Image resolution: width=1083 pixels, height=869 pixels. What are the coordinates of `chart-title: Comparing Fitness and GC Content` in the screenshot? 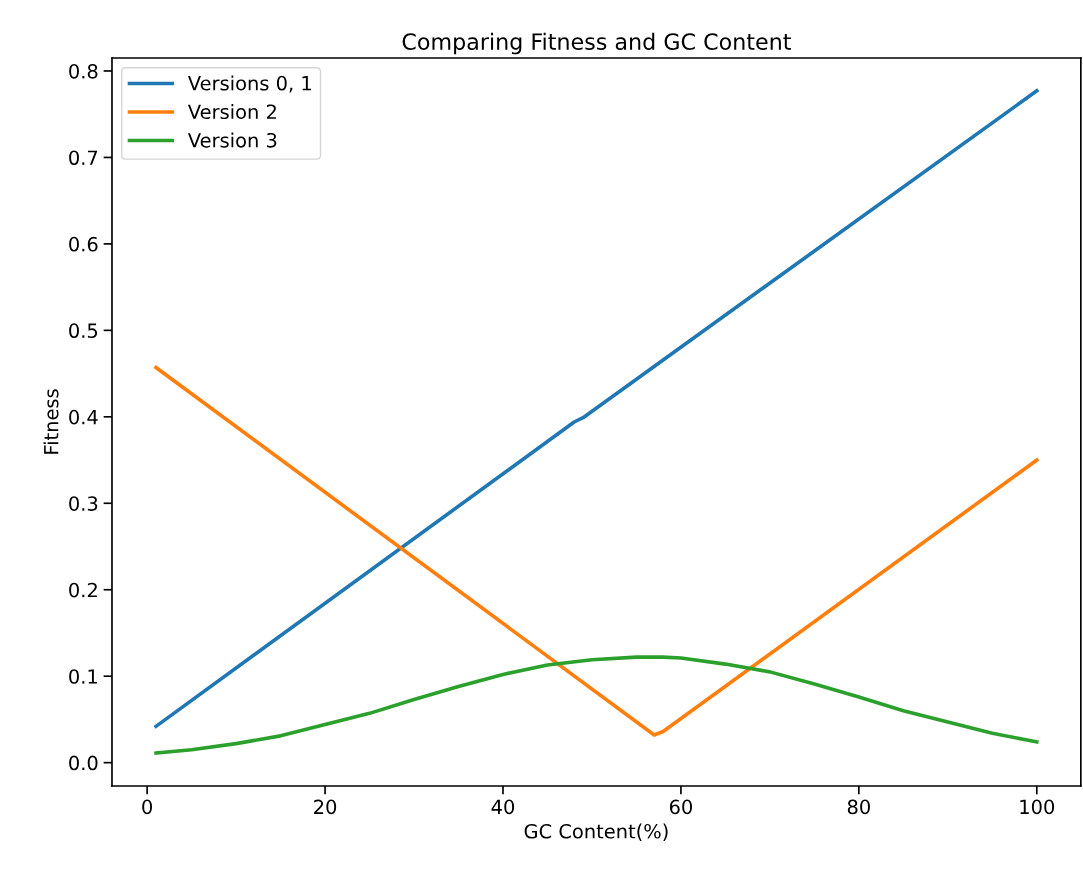 It's located at (596, 43).